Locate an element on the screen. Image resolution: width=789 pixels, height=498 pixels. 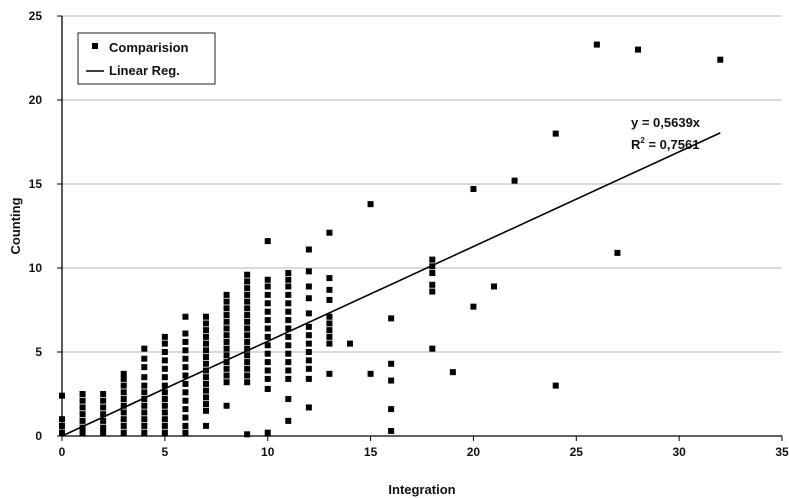
x-tick-label: 10 is located at coordinates (268, 452).